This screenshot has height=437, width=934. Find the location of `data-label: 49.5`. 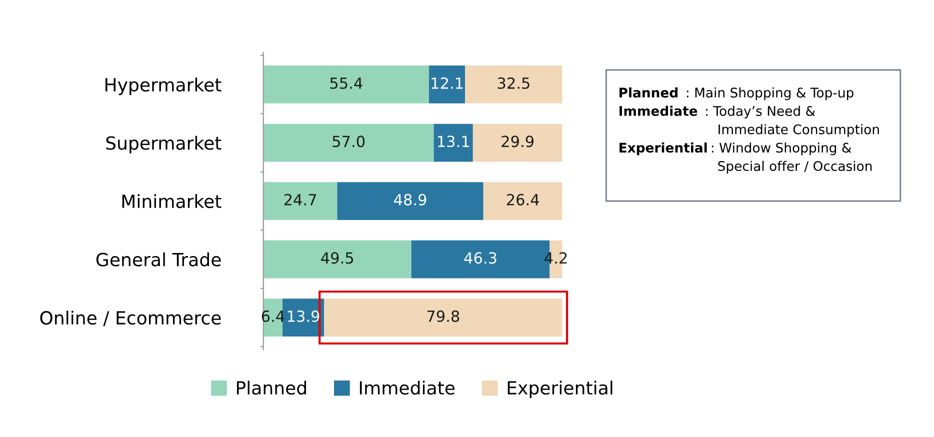

data-label: 49.5 is located at coordinates (337, 258).